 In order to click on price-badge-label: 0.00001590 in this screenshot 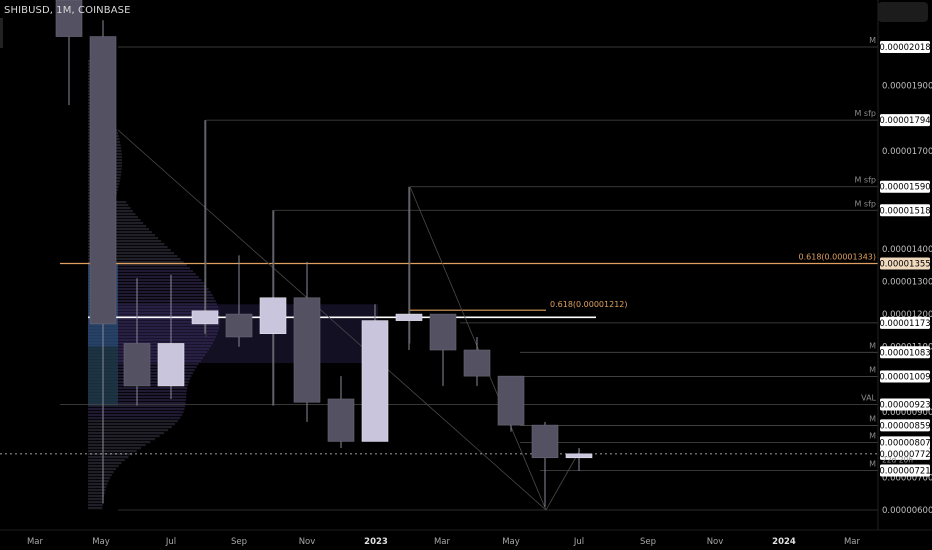, I will do `click(904, 188)`.